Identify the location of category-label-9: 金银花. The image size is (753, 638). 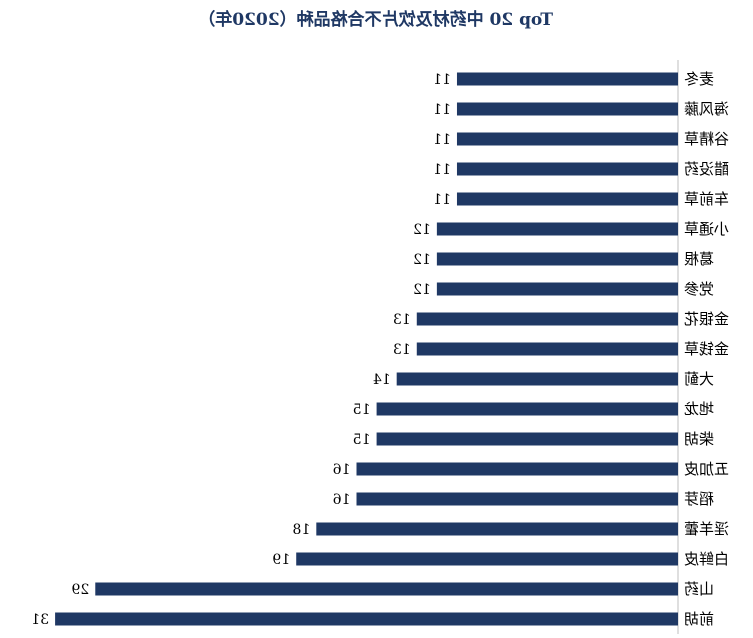
(706, 319).